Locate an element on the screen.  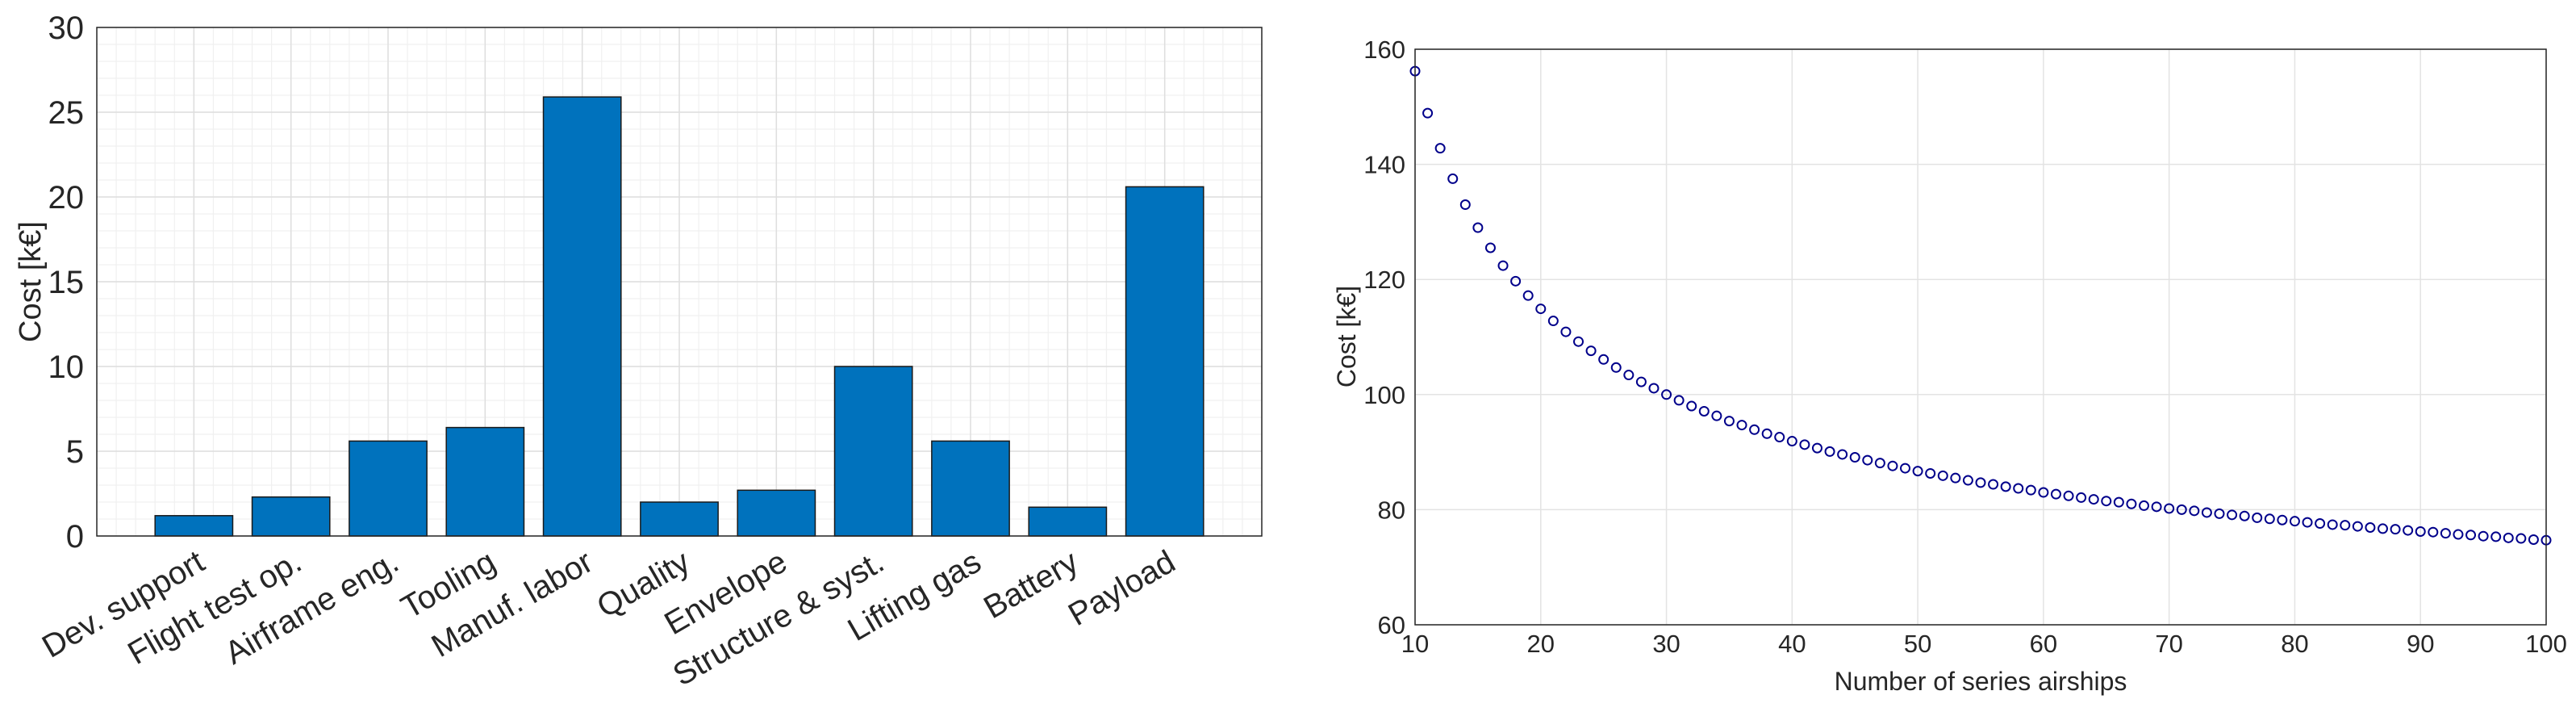
bar-y-tick-labels: 0 5 10 15 20 25 30 is located at coordinates (66, 282).